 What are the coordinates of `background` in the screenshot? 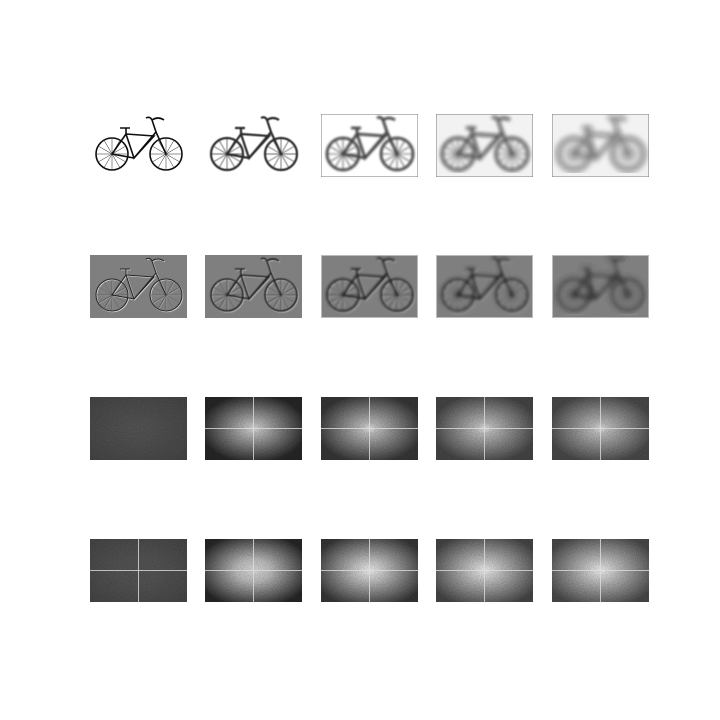 It's located at (138, 286).